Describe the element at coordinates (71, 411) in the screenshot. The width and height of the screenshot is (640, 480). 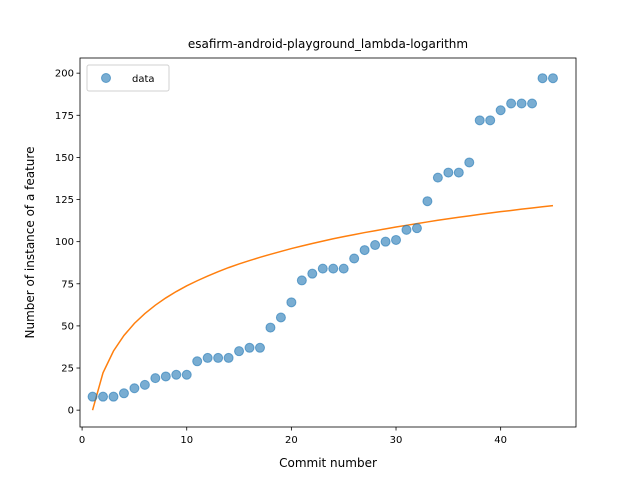
I see `y-tick-label: 0` at that location.